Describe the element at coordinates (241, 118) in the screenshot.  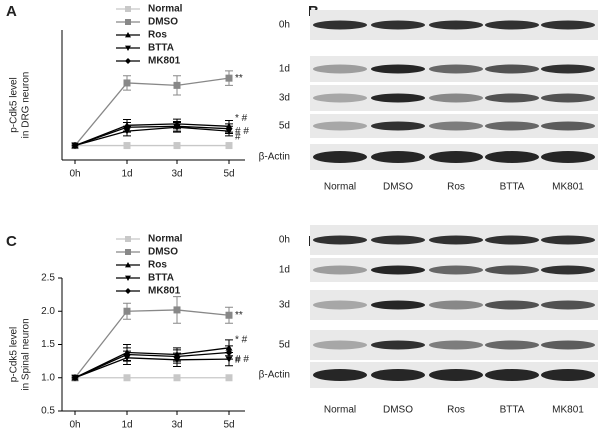
I see `significance: * #` at that location.